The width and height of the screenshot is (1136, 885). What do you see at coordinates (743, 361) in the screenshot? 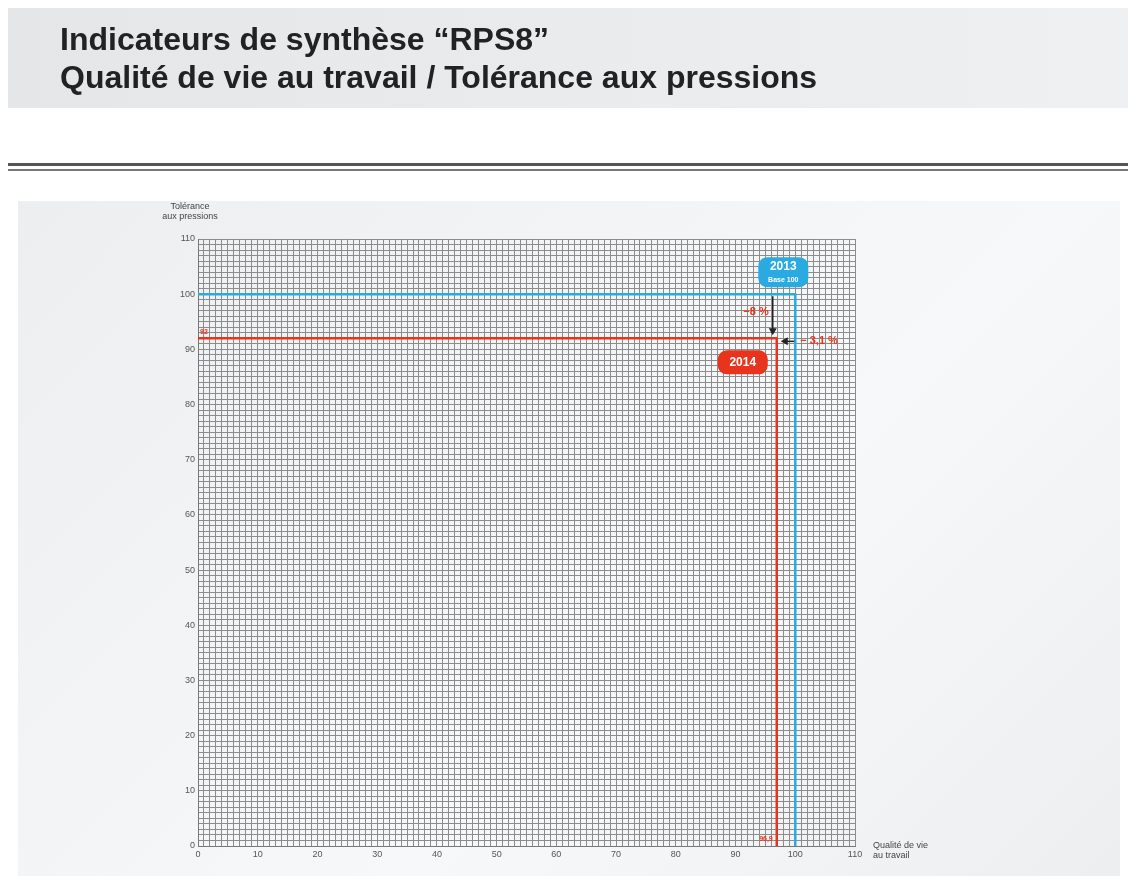
I see `series-label: 2014` at bounding box center [743, 361].